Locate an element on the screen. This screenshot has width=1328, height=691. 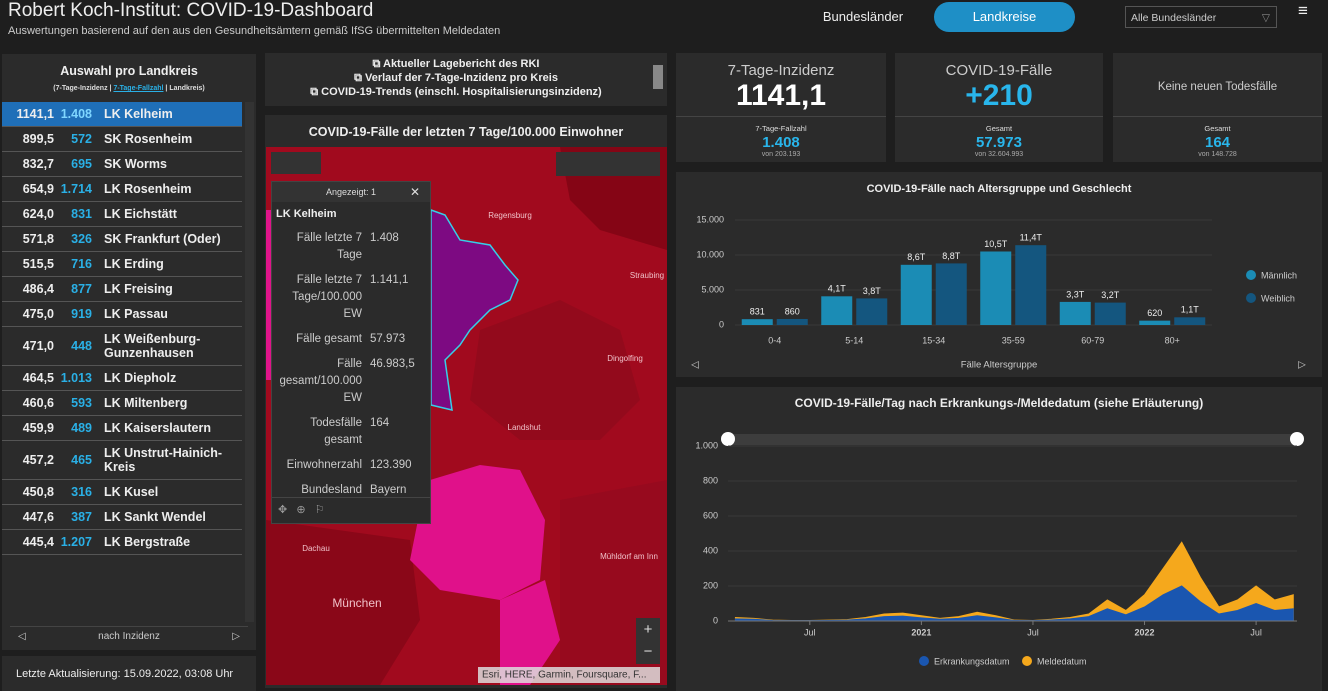
district-name: SK Worms is located at coordinates (135, 164).